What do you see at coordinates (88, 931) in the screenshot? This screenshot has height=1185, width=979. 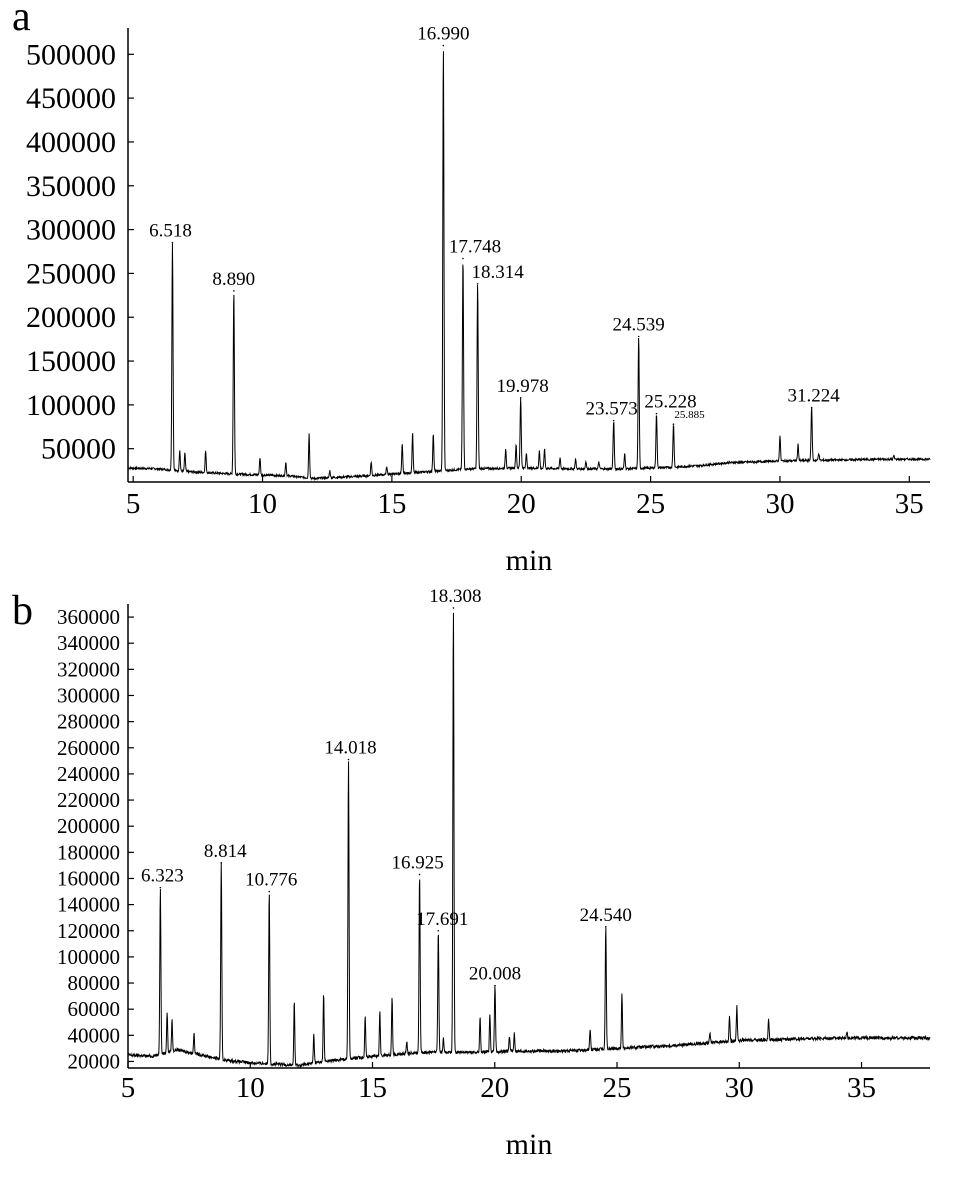 I see `y-tick-label: 120000` at bounding box center [88, 931].